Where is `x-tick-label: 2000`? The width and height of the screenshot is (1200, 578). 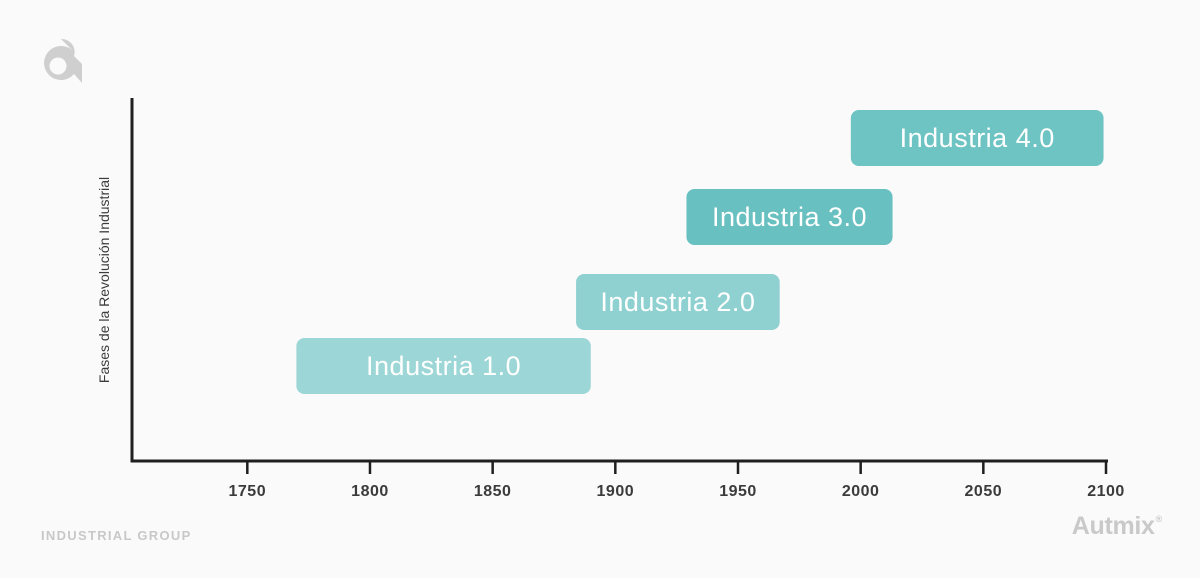
x-tick-label: 2000 is located at coordinates (861, 491).